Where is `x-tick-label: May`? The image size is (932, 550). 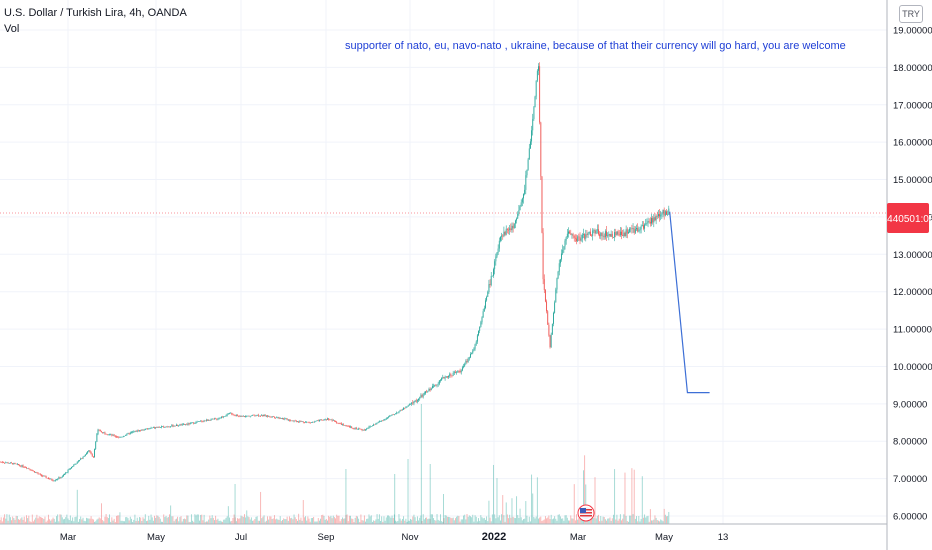 x-tick-label: May is located at coordinates (156, 537).